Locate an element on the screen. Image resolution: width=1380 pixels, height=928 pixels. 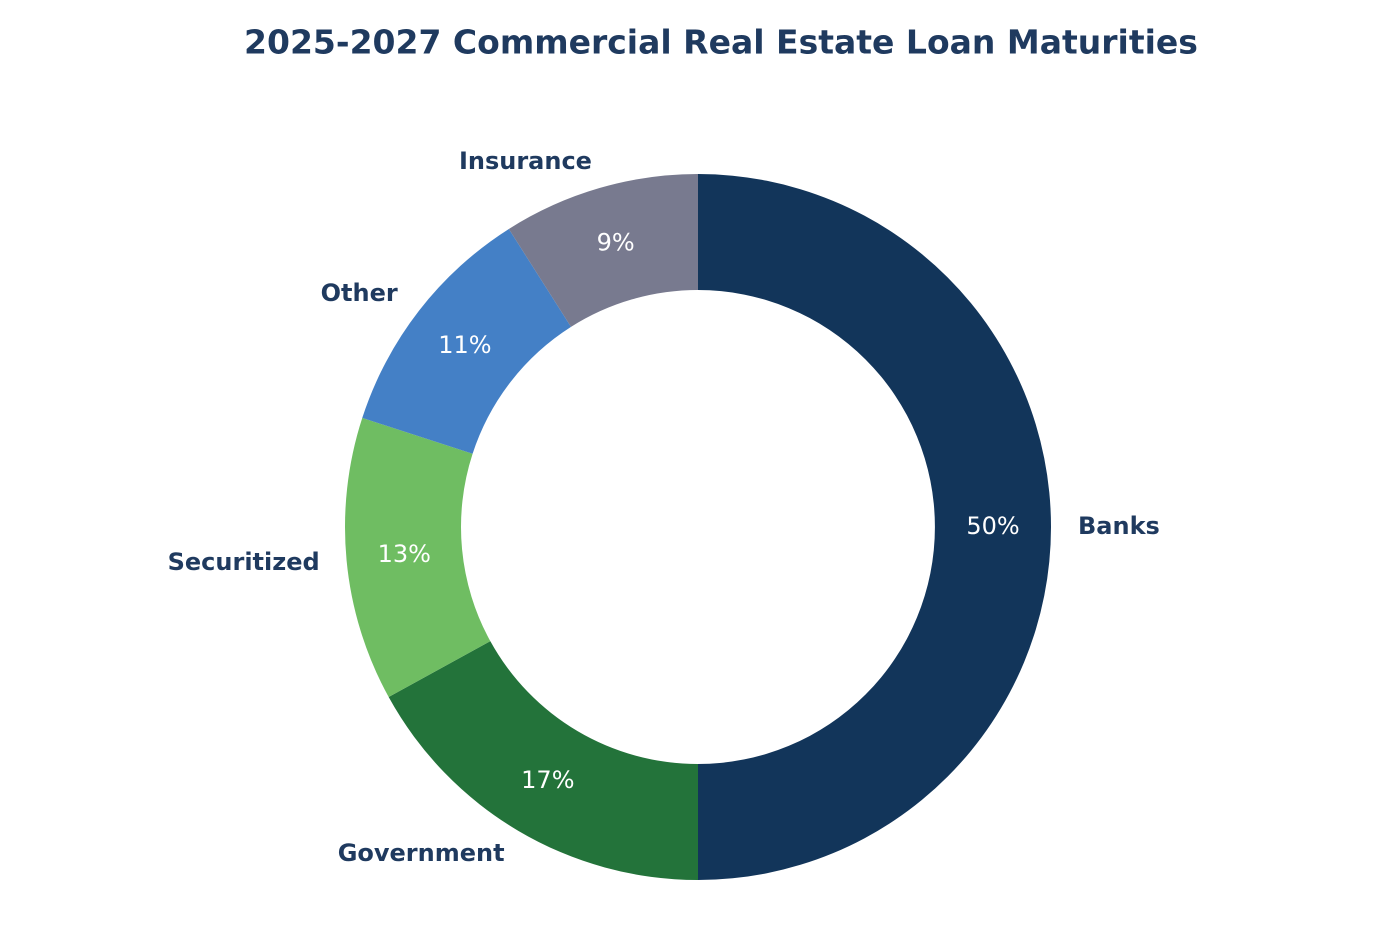
value-label: 13% is located at coordinates (404, 554).